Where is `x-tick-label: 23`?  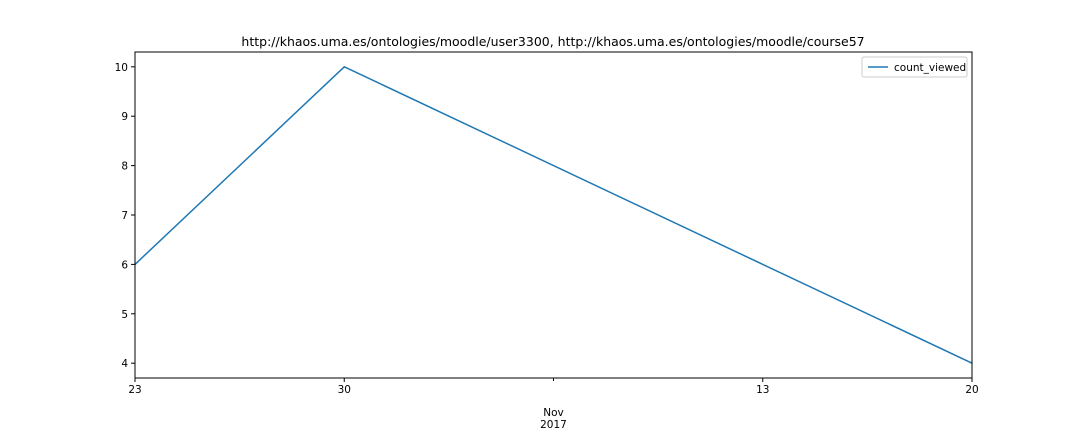
x-tick-label: 23 is located at coordinates (134, 390).